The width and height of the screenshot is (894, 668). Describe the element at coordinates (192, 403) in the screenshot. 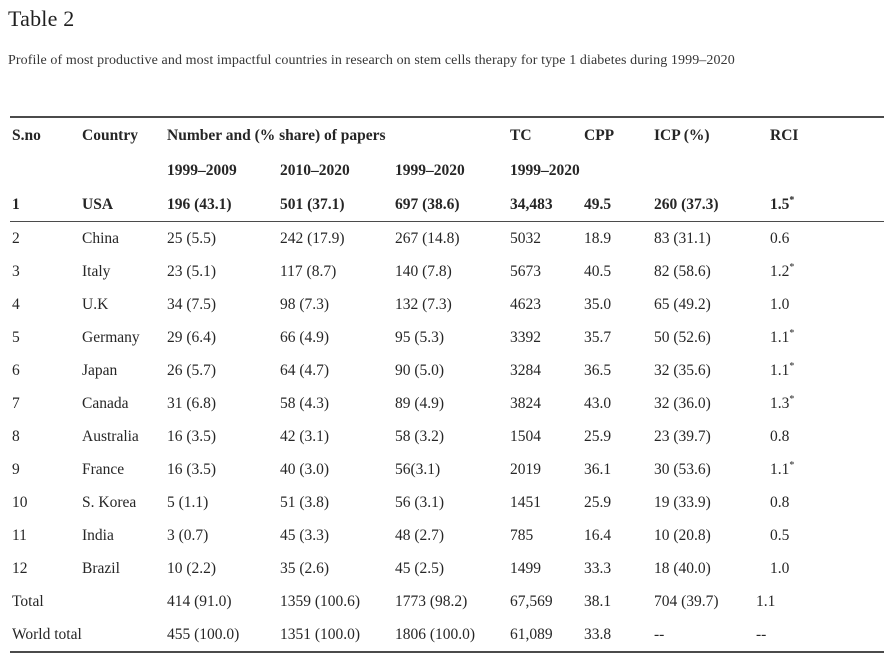

I see `cell-p1: 31 (6.8)` at that location.